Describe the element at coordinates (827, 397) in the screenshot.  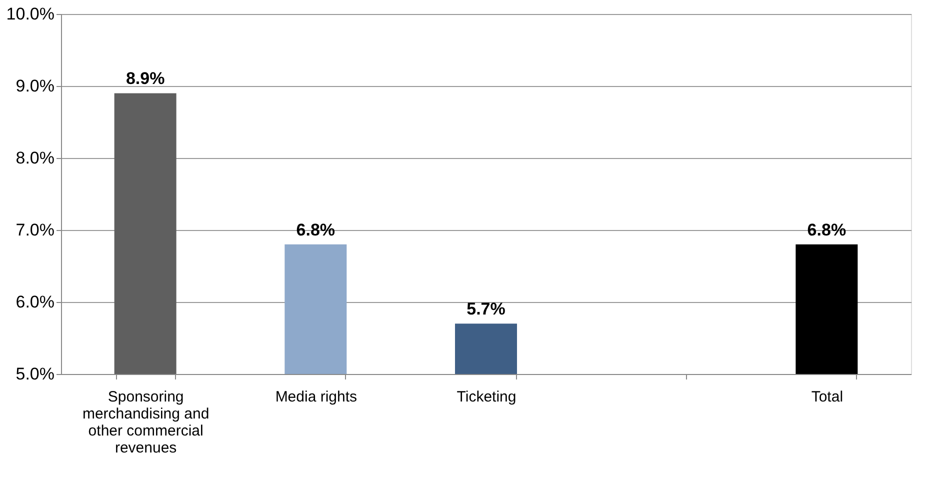
I see `x-tick-label: Total` at that location.